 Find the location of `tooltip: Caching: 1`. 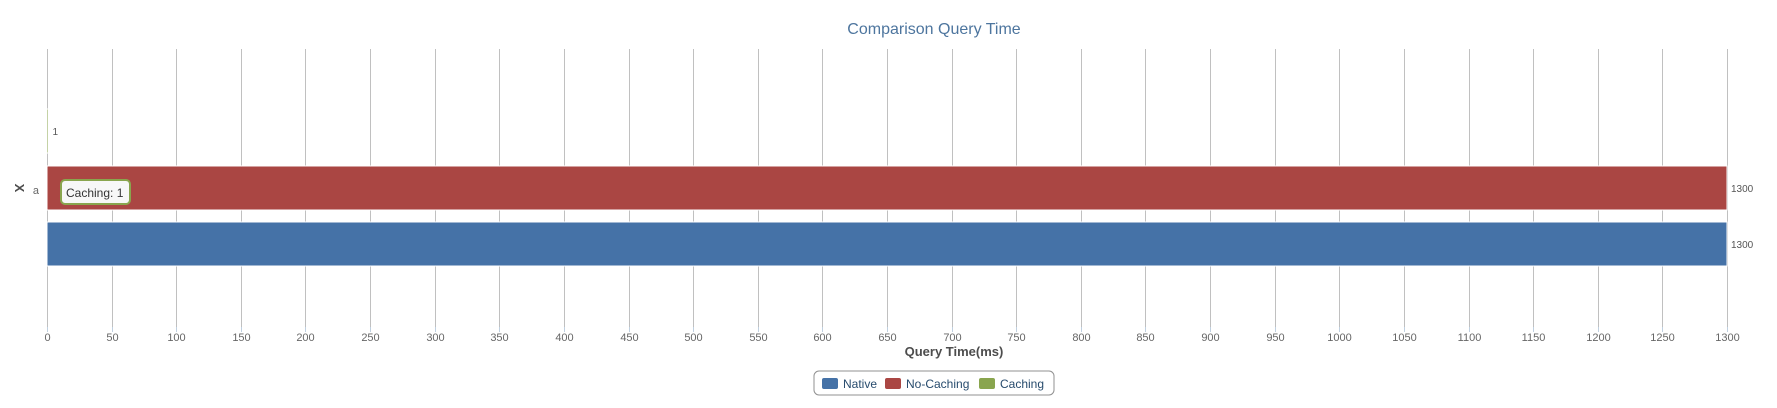

tooltip: Caching: 1 is located at coordinates (95, 192).